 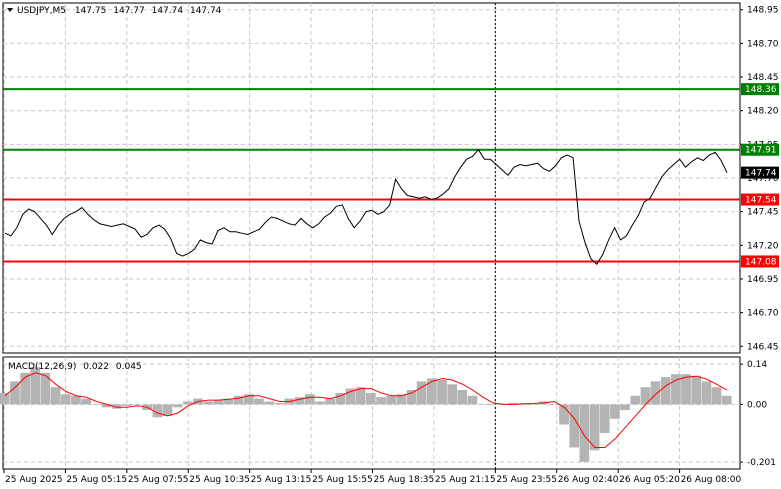 What do you see at coordinates (588, 480) in the screenshot?
I see `x-tick-label: 26 Aug 02:40` at bounding box center [588, 480].